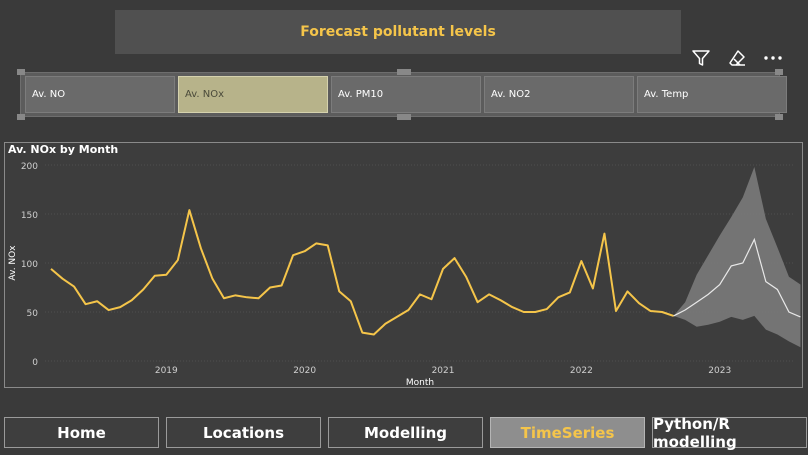 This screenshot has width=808, height=455. I want to click on x-tick-label: 2023, so click(719, 371).